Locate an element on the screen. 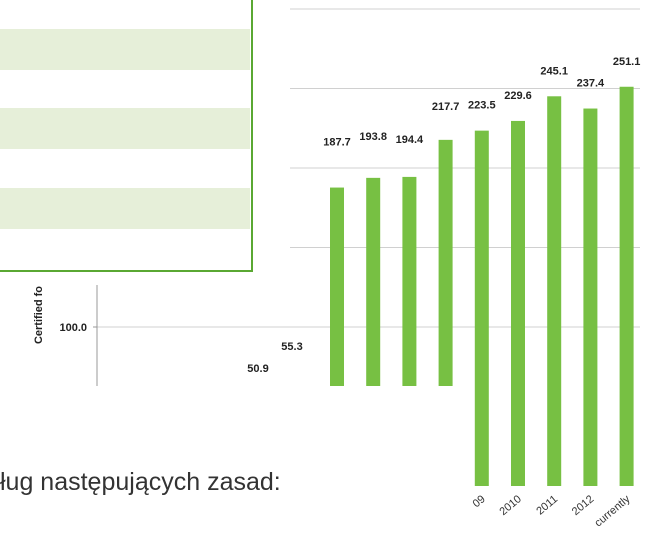 The width and height of the screenshot is (661, 549). value-label: 251.1 is located at coordinates (627, 62).